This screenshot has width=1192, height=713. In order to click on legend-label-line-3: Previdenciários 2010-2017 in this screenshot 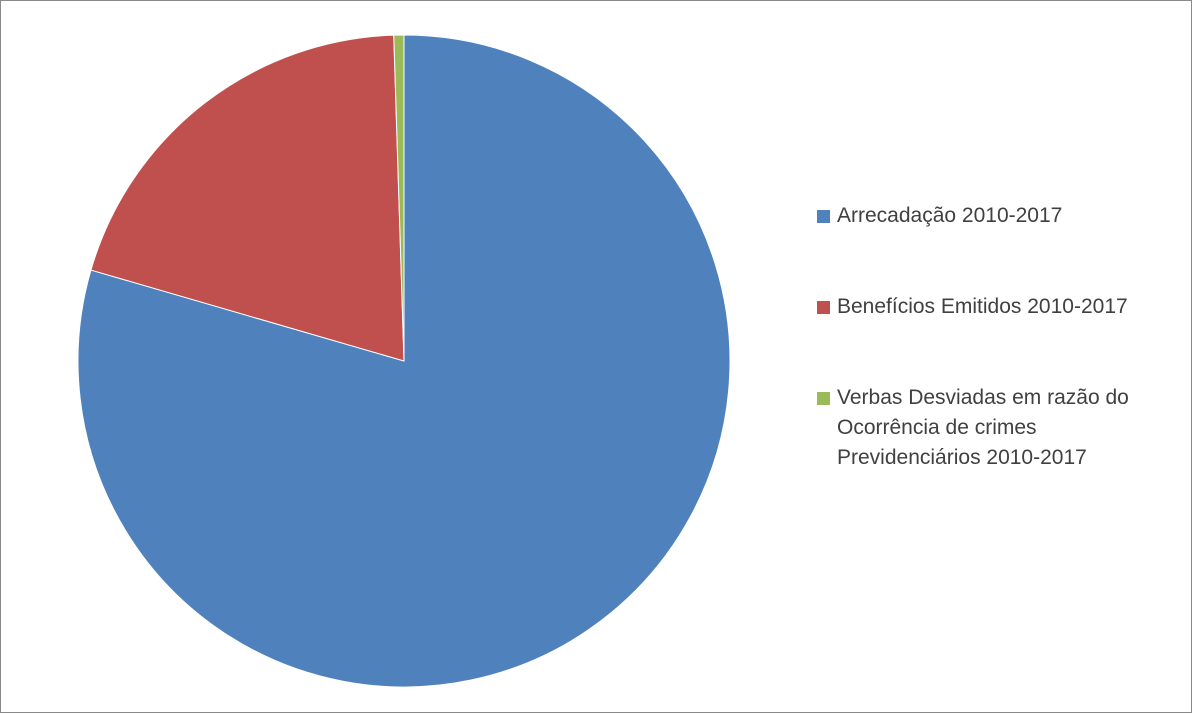, I will do `click(962, 457)`.